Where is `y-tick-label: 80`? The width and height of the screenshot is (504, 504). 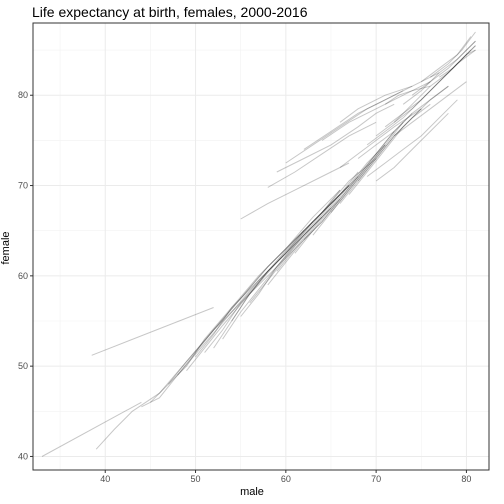
y-tick-label: 80 is located at coordinates (23, 95).